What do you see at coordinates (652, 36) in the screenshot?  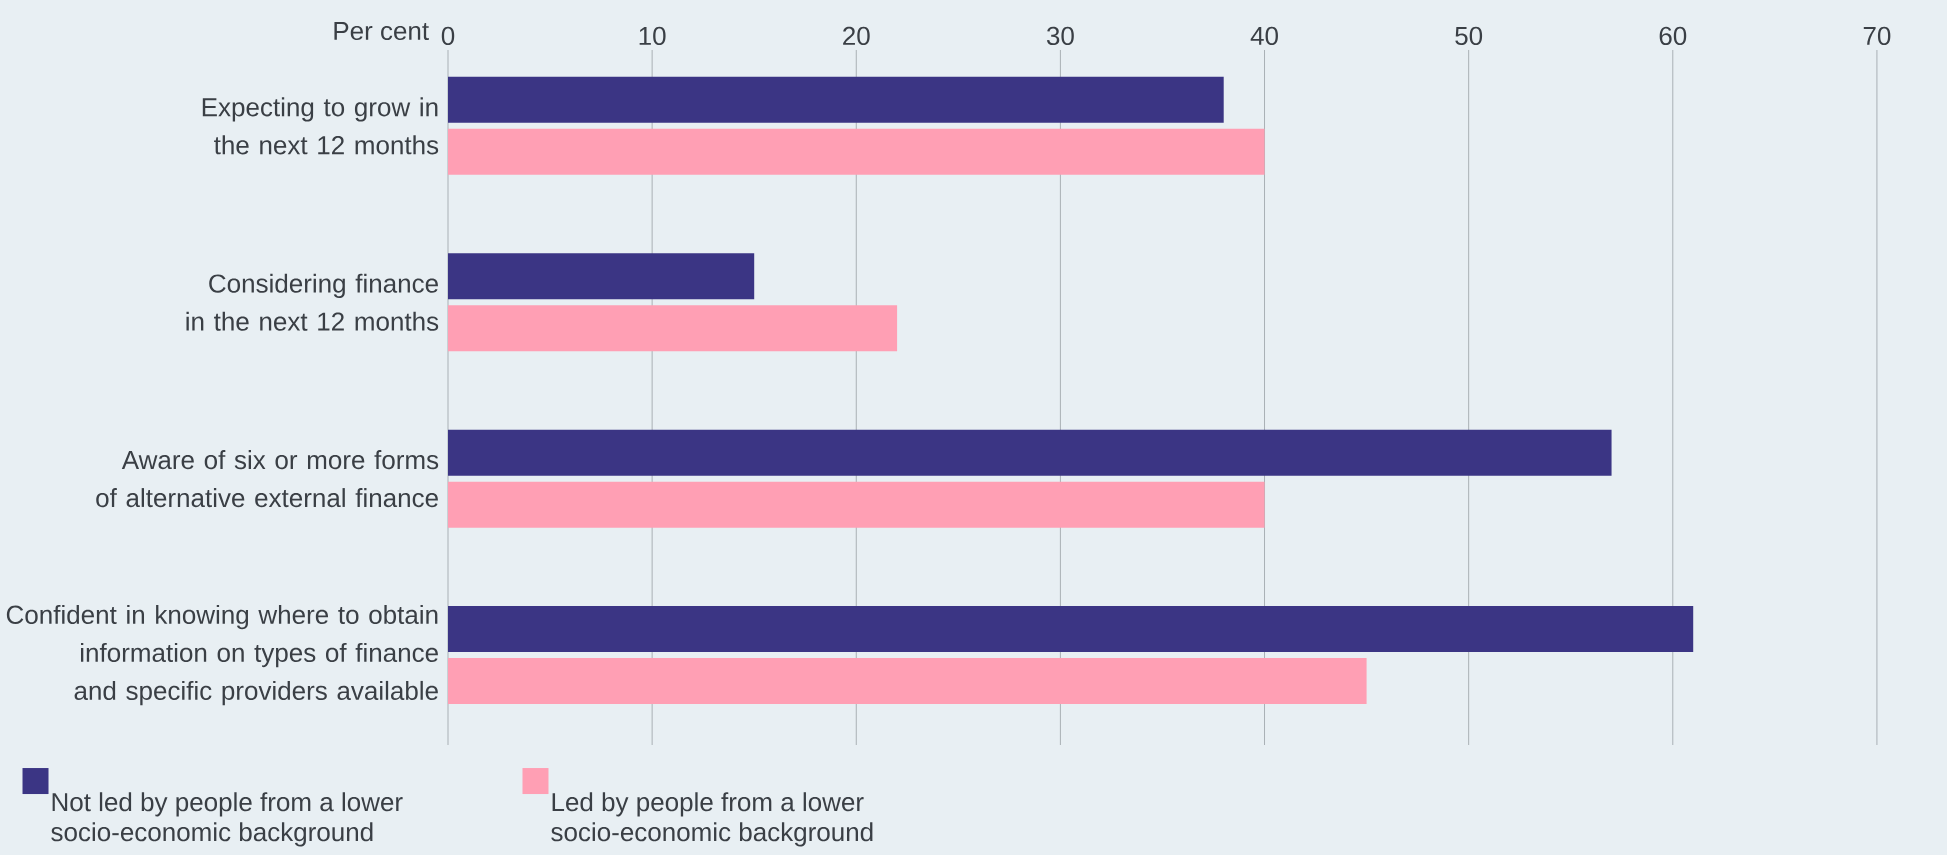 I see `x-tick-label: 10` at bounding box center [652, 36].